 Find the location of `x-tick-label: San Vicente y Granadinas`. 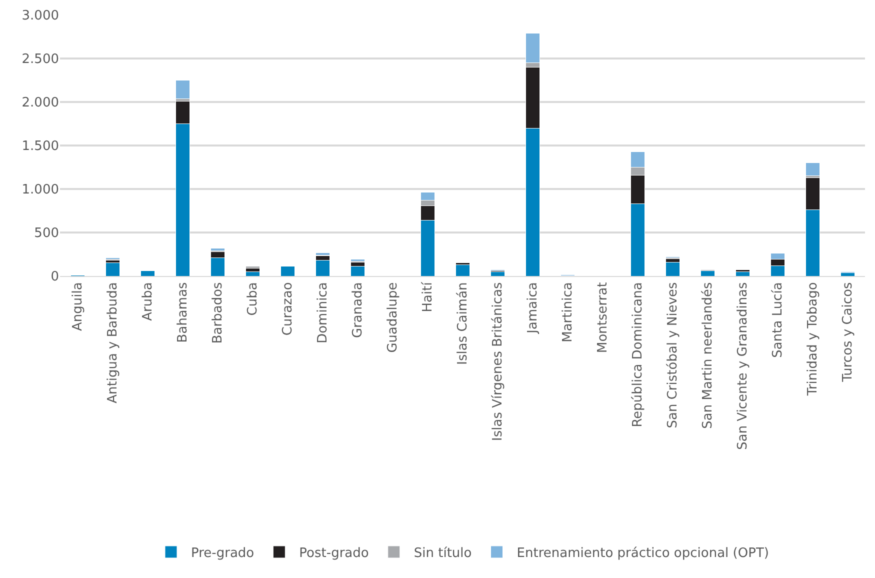

x-tick-label: San Vicente y Granadinas is located at coordinates (743, 366).